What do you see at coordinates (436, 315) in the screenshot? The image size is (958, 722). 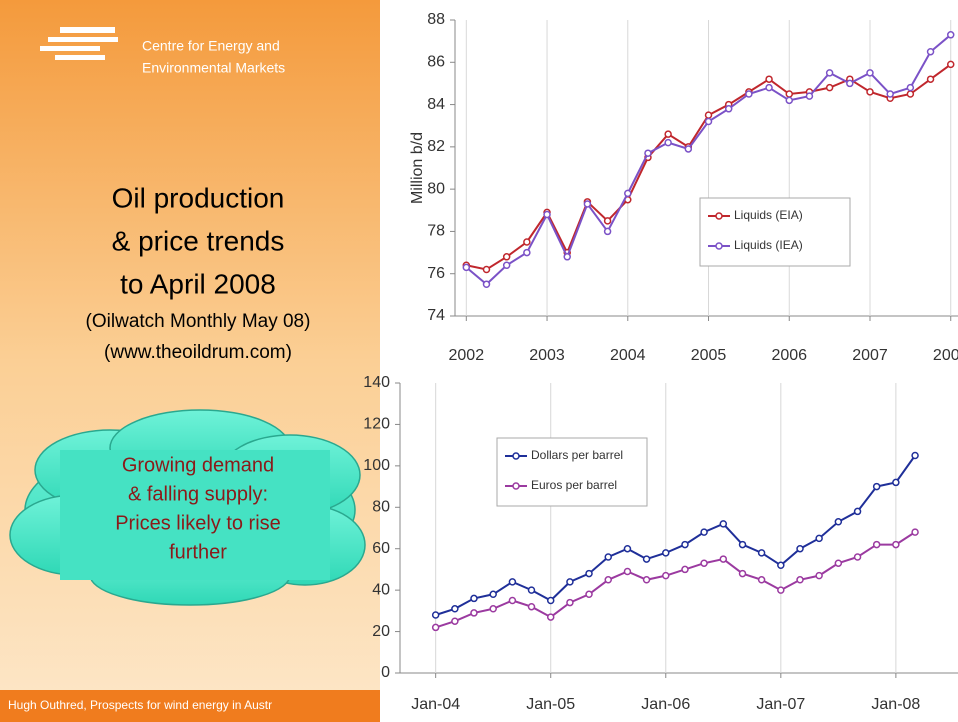 I see `y-tick-label: 74` at bounding box center [436, 315].